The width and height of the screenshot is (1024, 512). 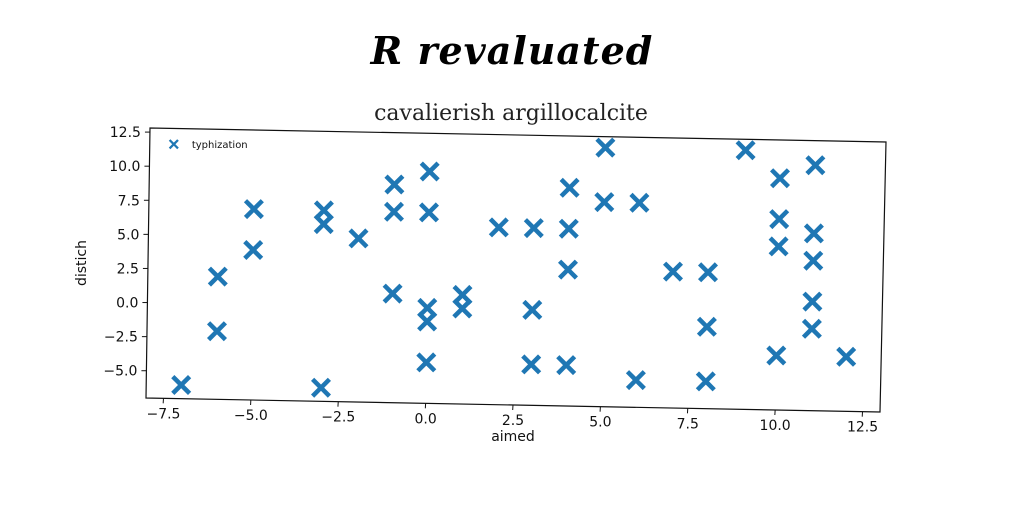 I want to click on legend: typhization, so click(x=208, y=145).